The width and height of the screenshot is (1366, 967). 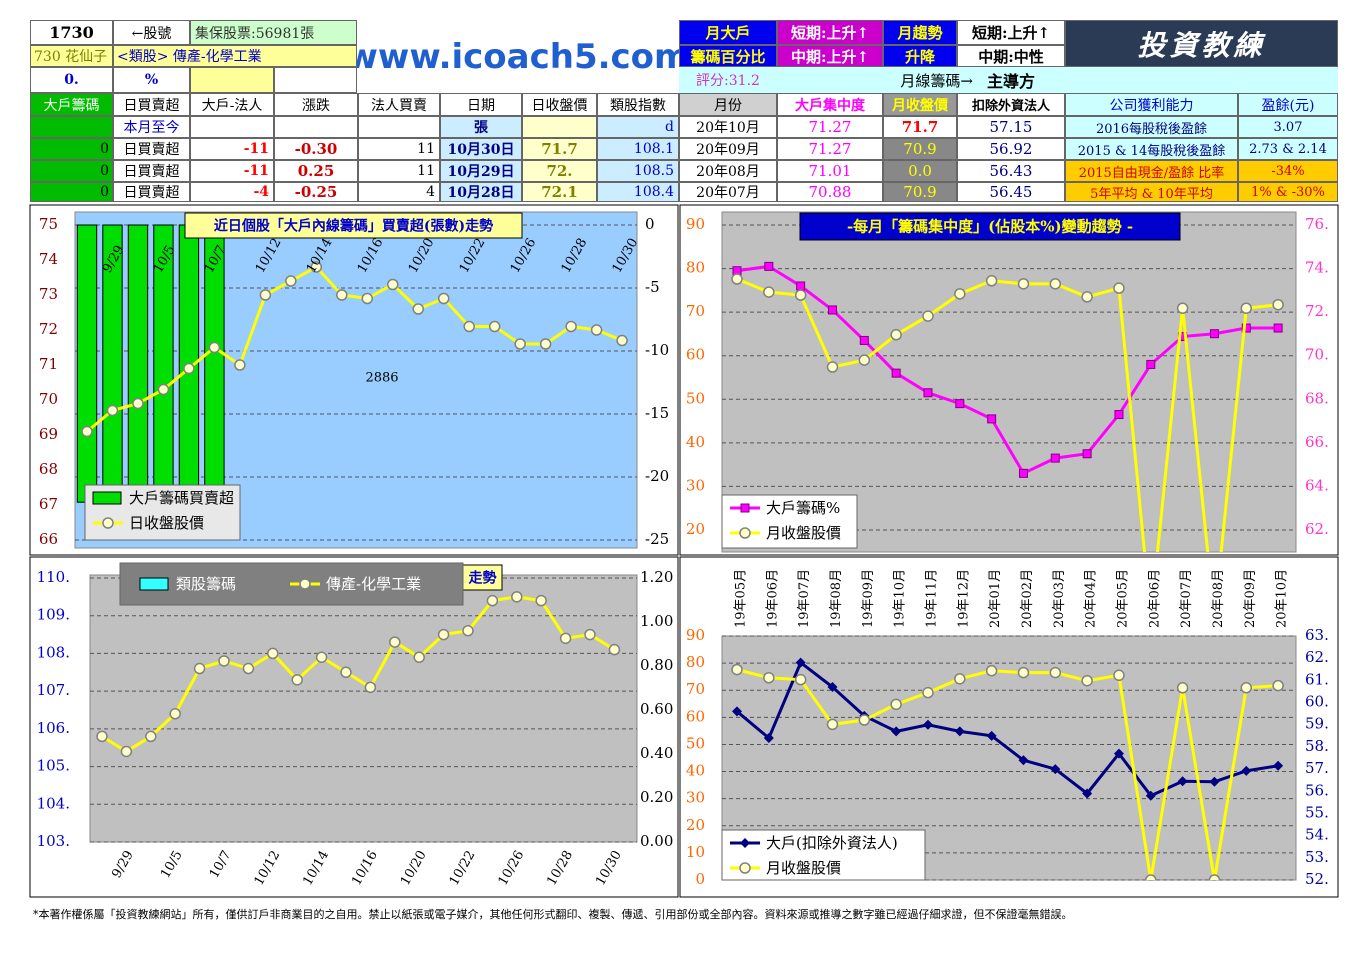 What do you see at coordinates (695, 398) in the screenshot?
I see `tick-label: 50` at bounding box center [695, 398].